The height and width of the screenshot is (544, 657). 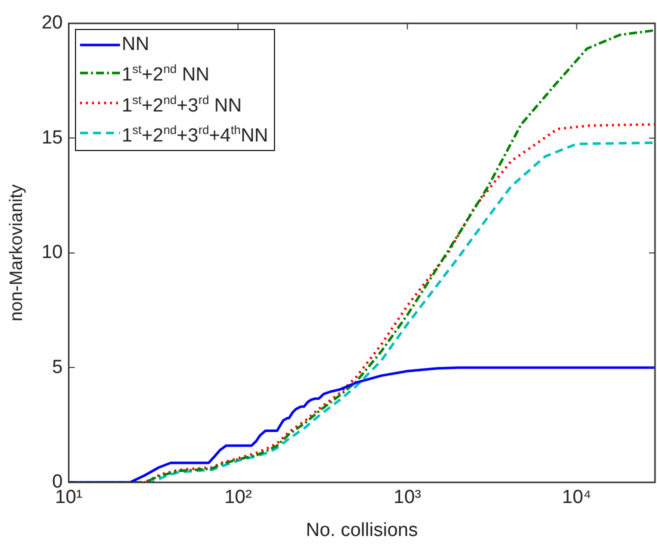 I want to click on y-axis-title: non-Markovianity, so click(x=16, y=253).